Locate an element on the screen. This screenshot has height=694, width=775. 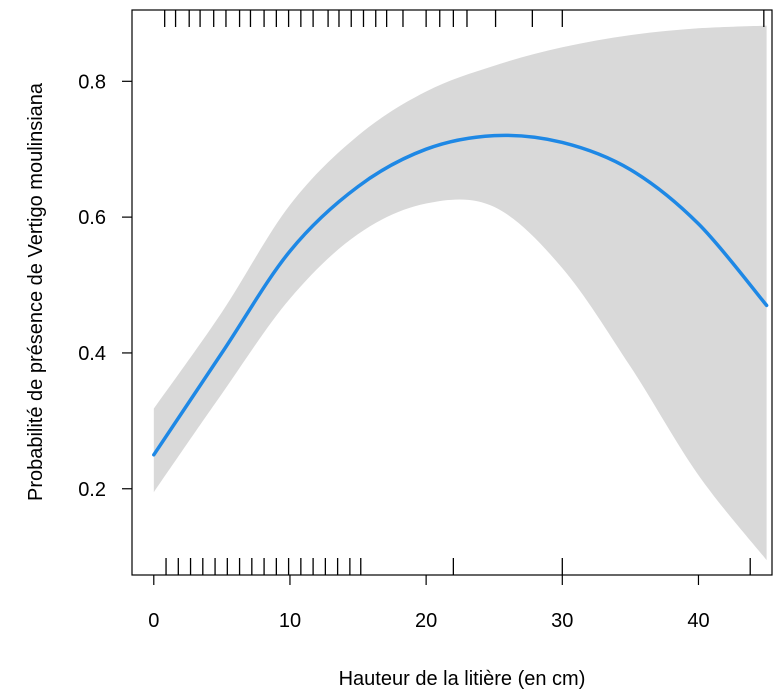
y-axis: 0.2 0.4 0.6 0.8 is located at coordinates (105, 286).